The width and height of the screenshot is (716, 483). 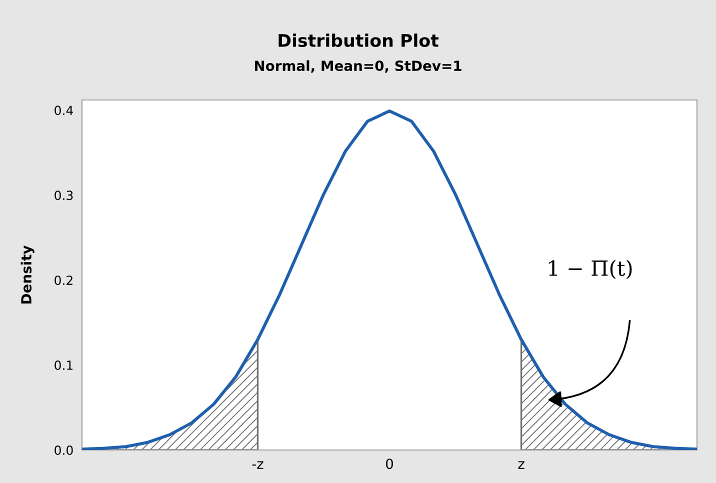 I want to click on x-tick-label: 0, so click(x=389, y=464).